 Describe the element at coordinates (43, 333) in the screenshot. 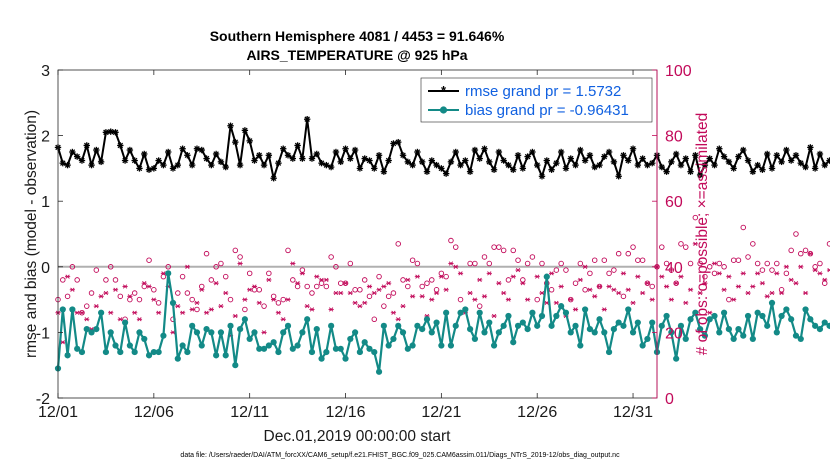

I see `y-left-tick-label: -1` at that location.